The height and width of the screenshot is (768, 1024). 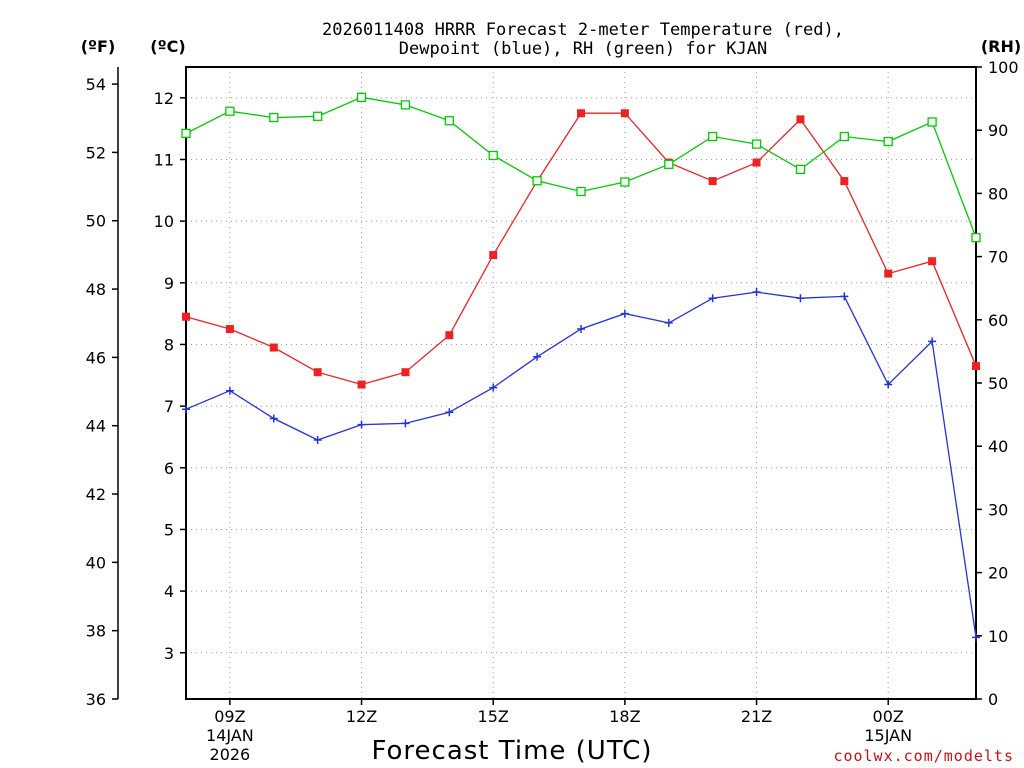 I want to click on fahrenheit-tick-label: 38, so click(x=96, y=631).